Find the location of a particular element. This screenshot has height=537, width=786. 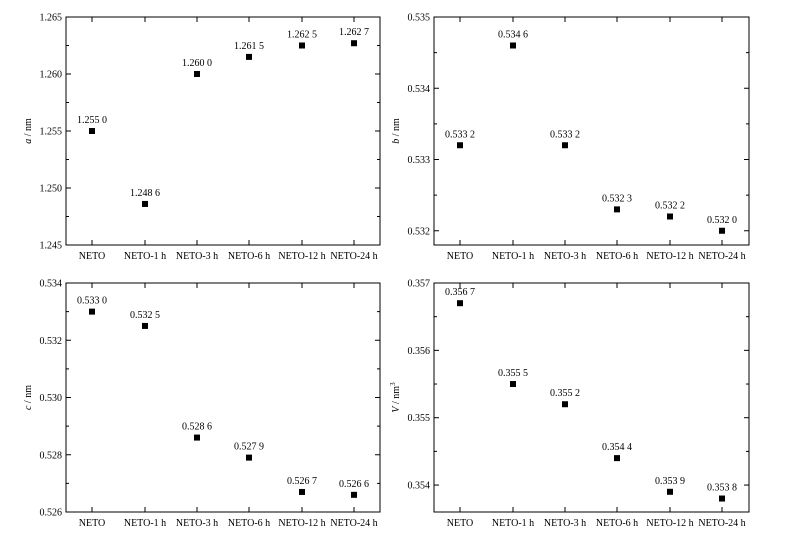

y-tick-label: 0.355 is located at coordinates (419, 418).